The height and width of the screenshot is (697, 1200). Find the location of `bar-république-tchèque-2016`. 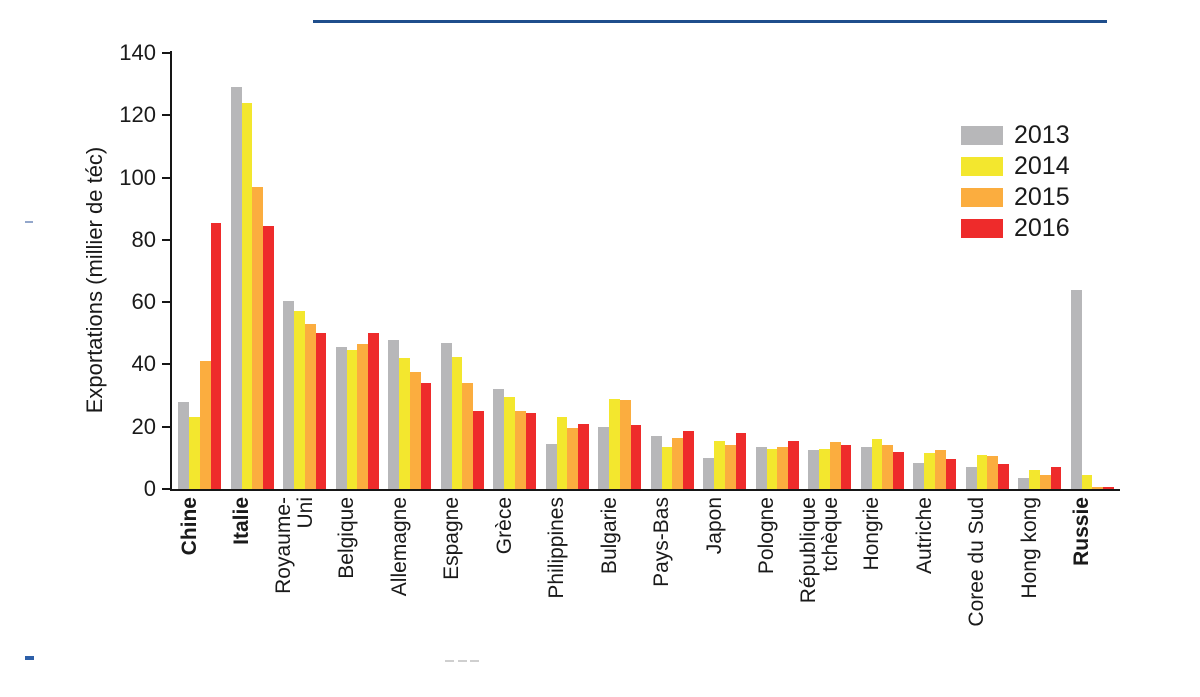

bar-république-tchèque-2016 is located at coordinates (846, 467).